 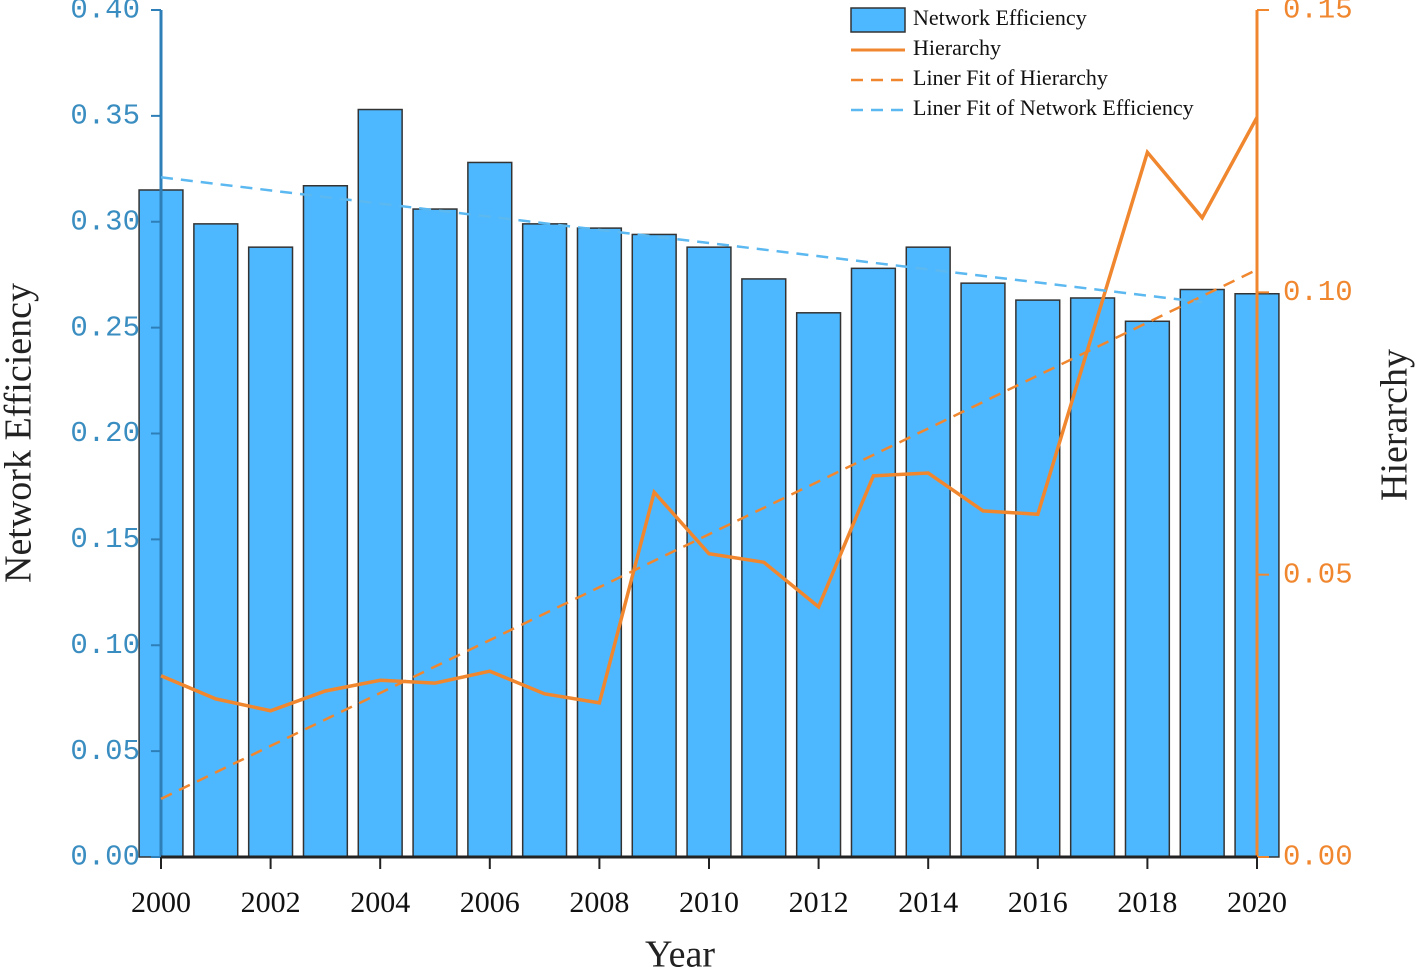 What do you see at coordinates (709, 902) in the screenshot?
I see `x-tick-label: 2010` at bounding box center [709, 902].